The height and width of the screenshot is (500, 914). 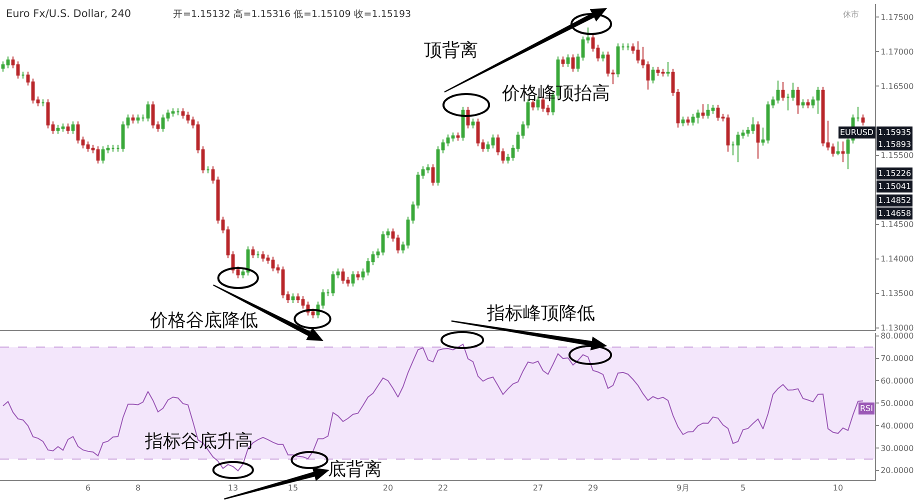 I want to click on y-tick-label: 1.13000, so click(x=897, y=328).